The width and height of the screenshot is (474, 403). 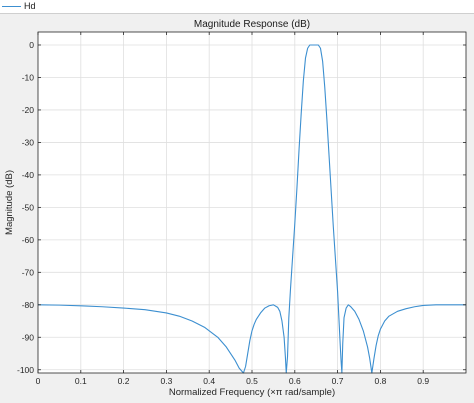 What do you see at coordinates (28, 175) in the screenshot?
I see `y-tick-label: -40` at bounding box center [28, 175].